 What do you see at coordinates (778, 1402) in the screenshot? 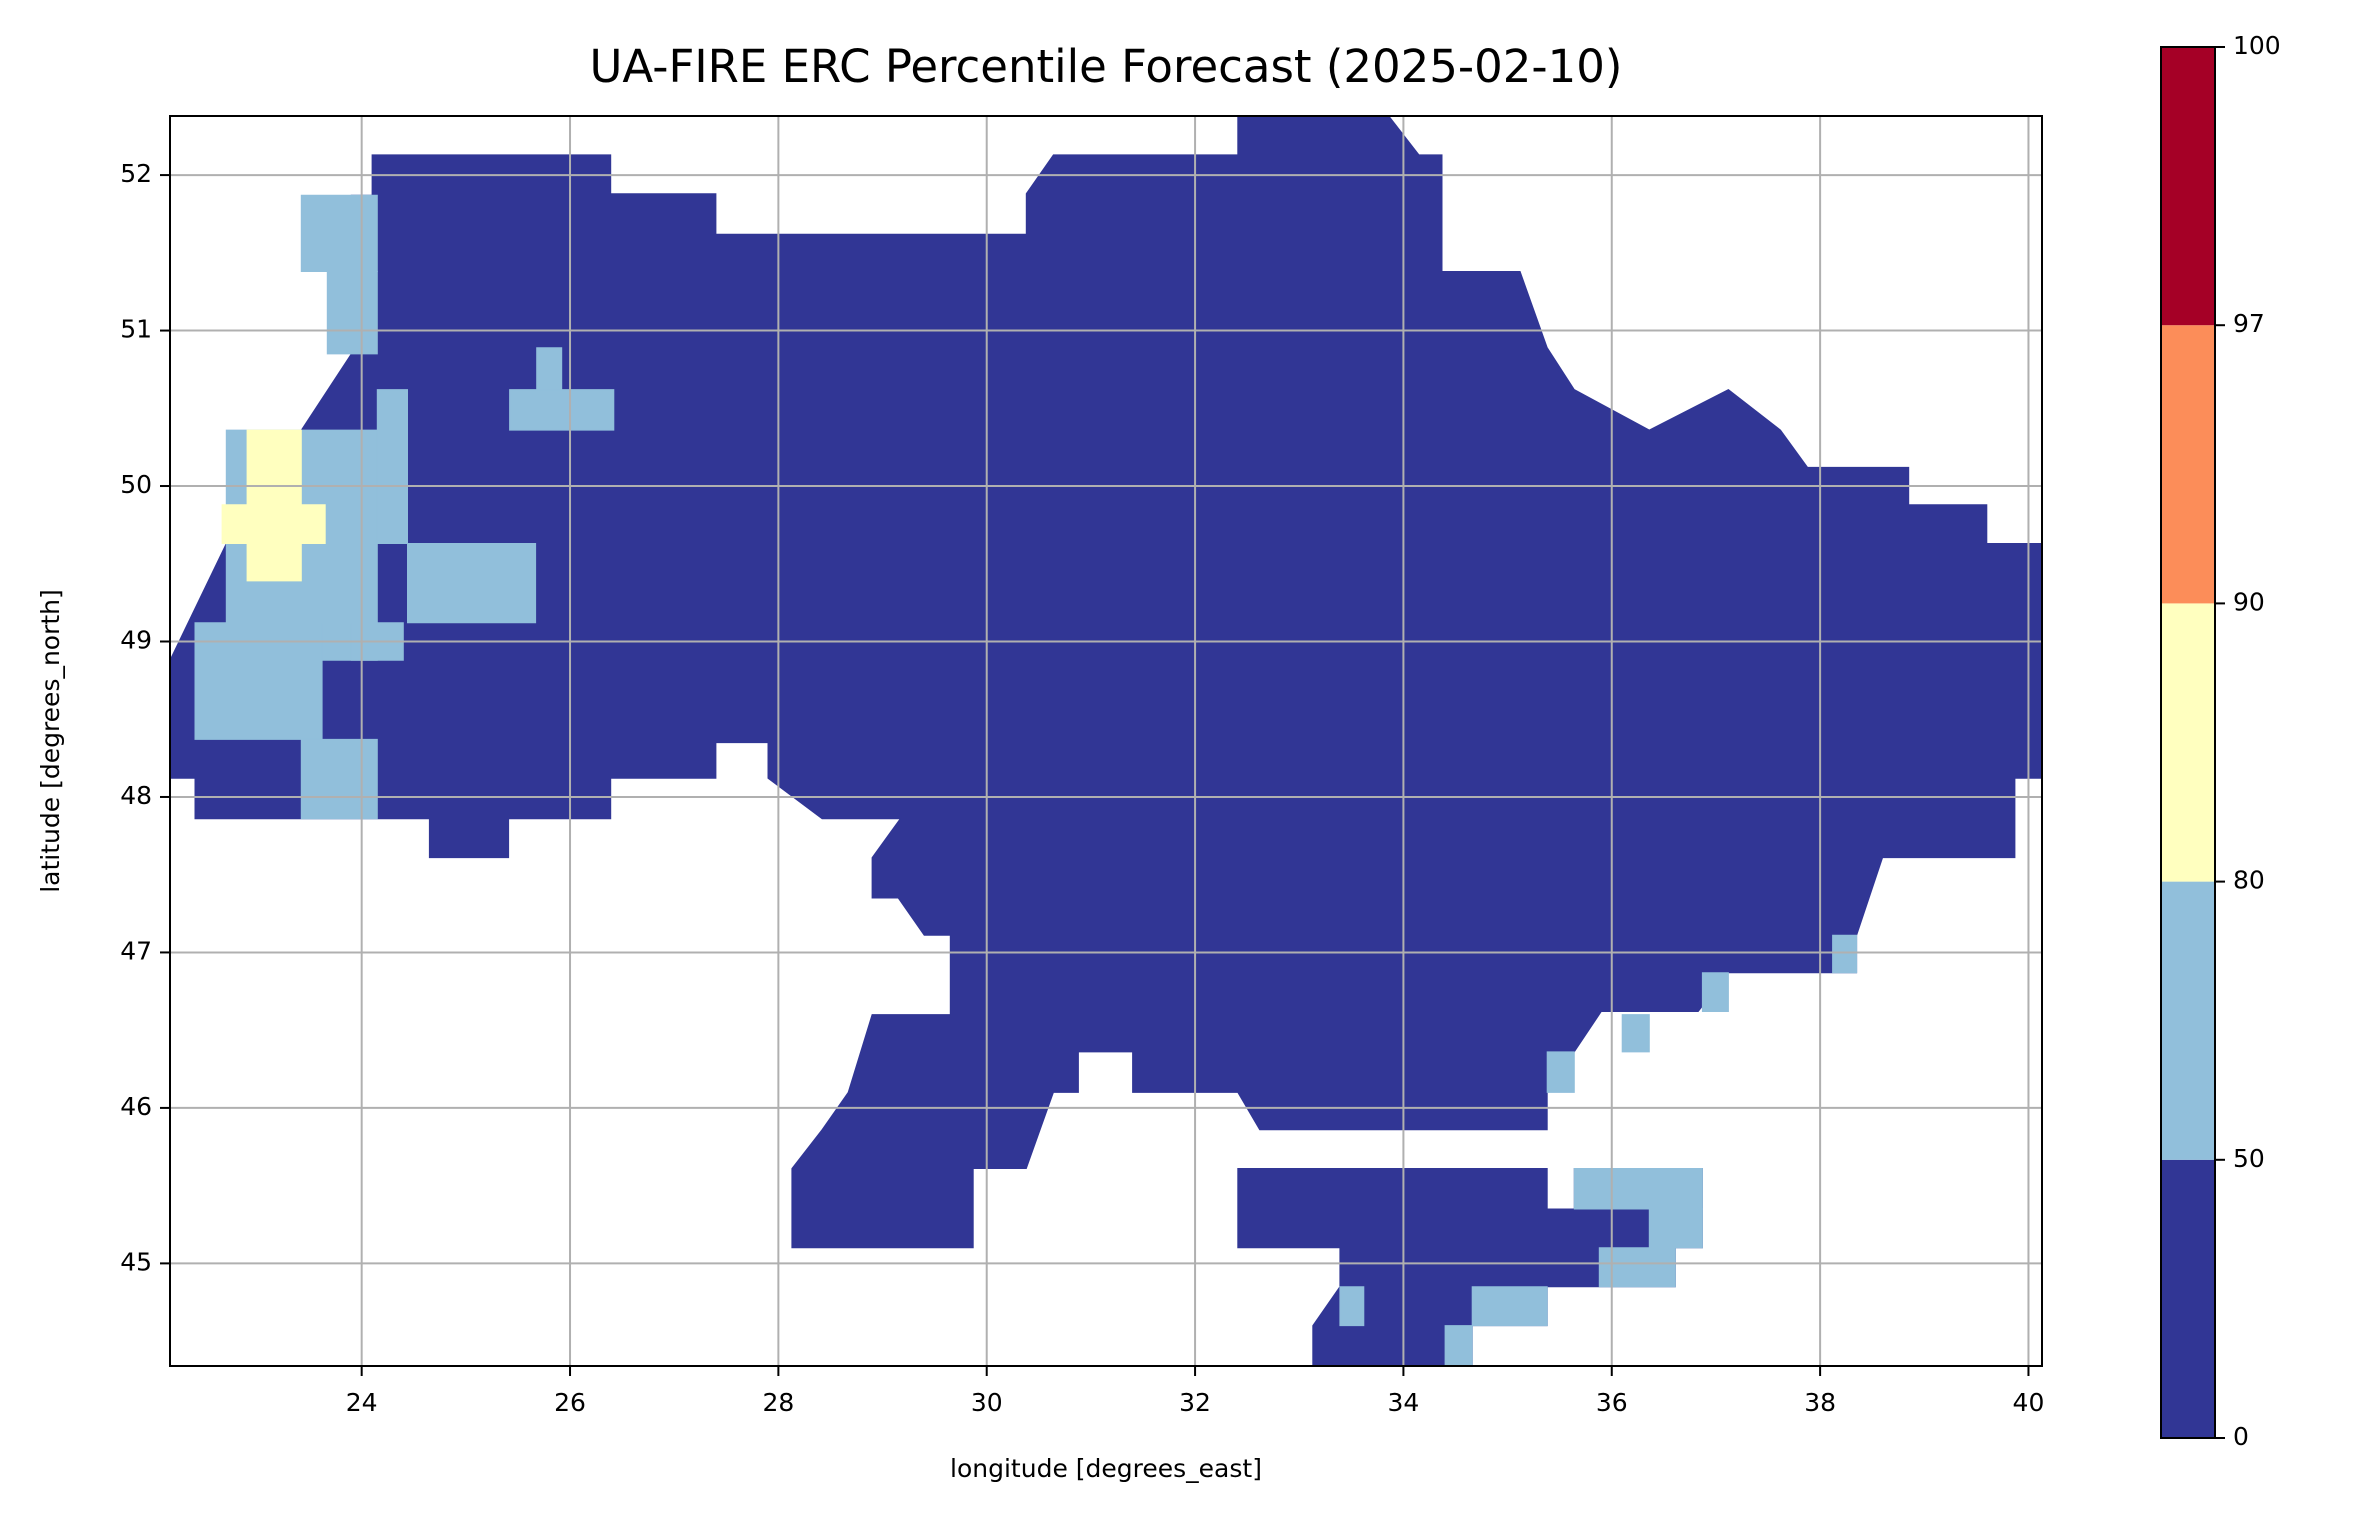
I see `x-tick-label: 28` at bounding box center [778, 1402].